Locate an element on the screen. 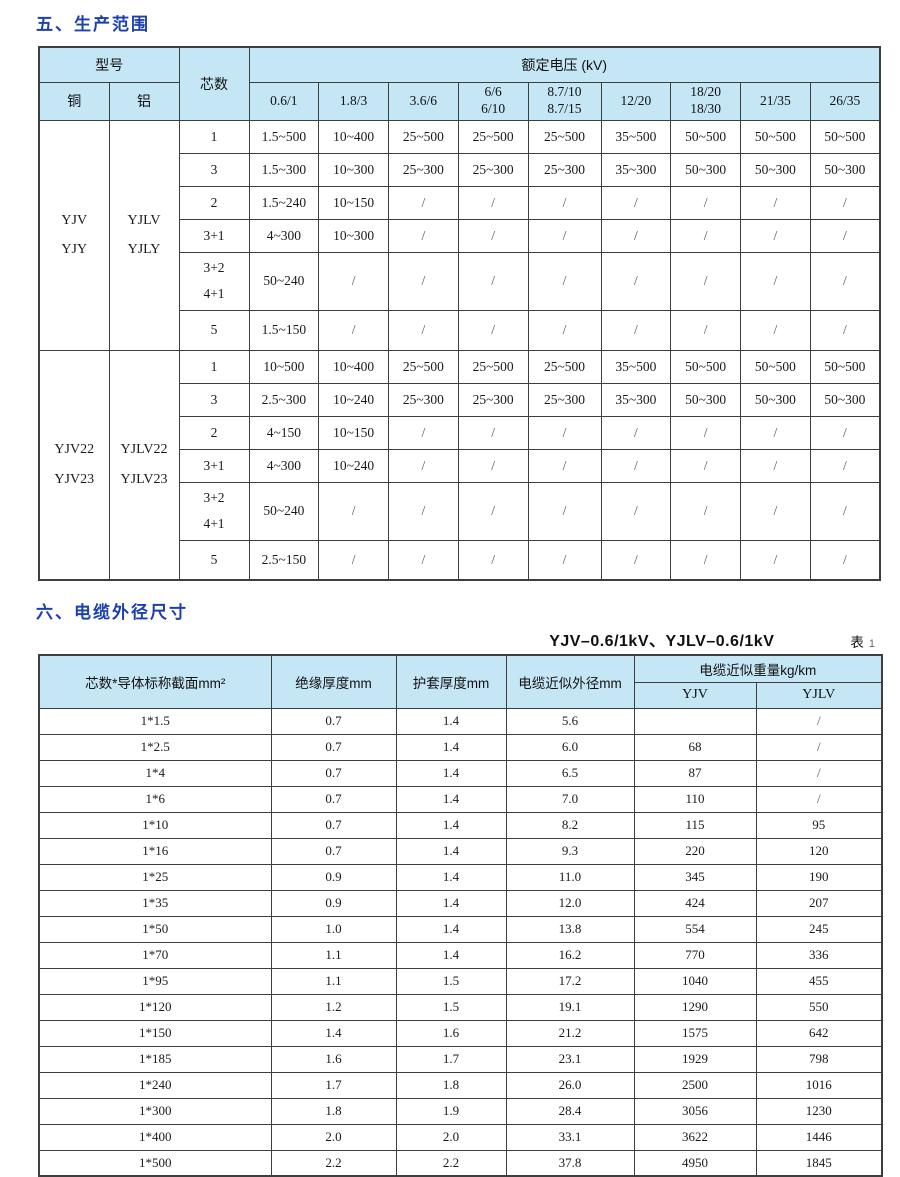  section-cell: 1*50 is located at coordinates (155, 929).